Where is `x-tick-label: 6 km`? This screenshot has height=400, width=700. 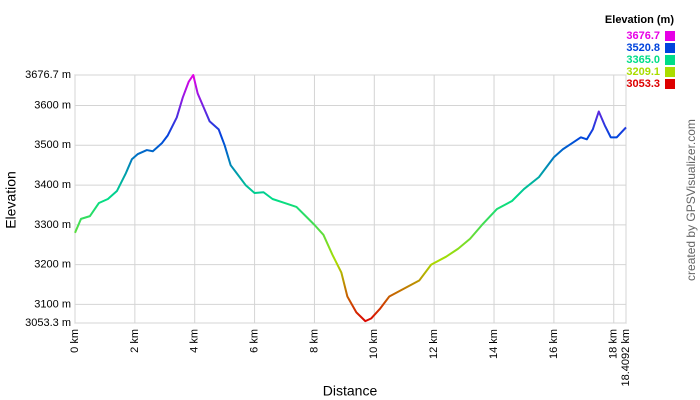 x-tick-label: 6 km is located at coordinates (254, 341).